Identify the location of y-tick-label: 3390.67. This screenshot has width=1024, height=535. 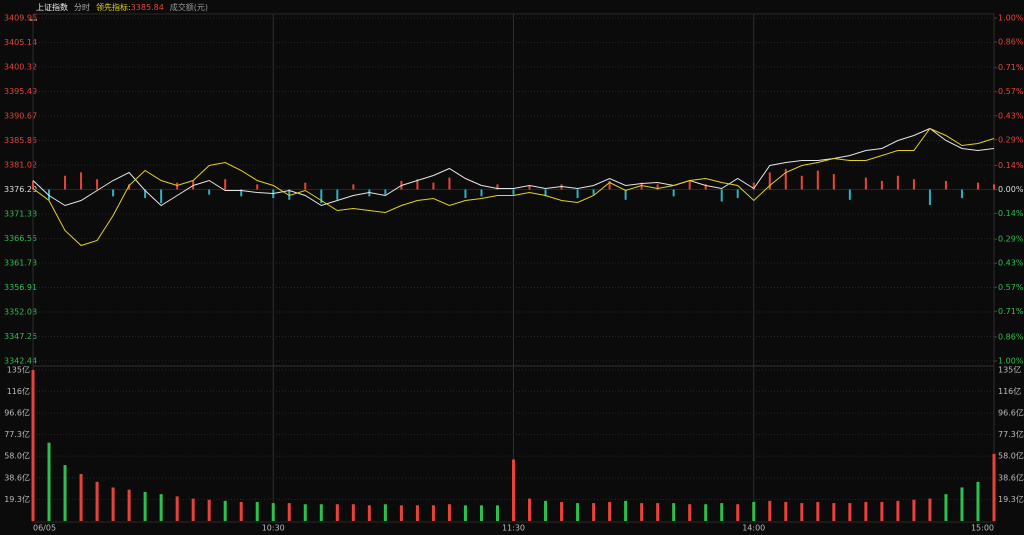
(20, 115).